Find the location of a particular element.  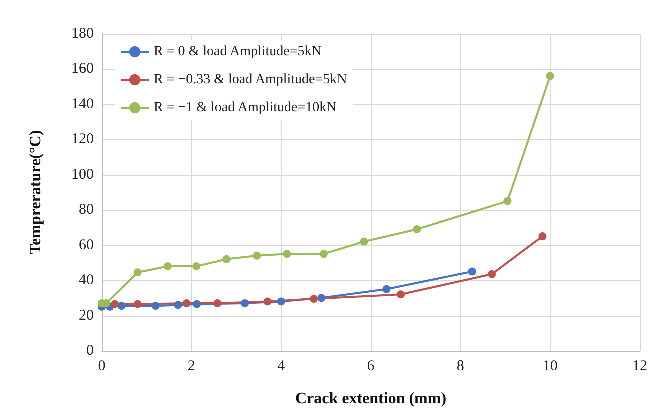

y-tick-label: 80 is located at coordinates (86, 210).